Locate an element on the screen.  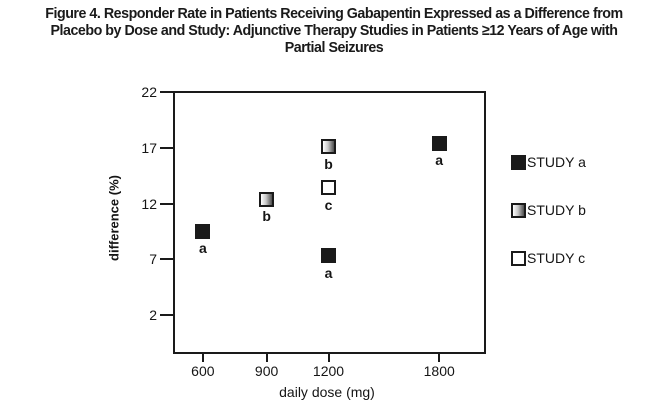
legend-label-study-b: STUDY b is located at coordinates (556, 210).